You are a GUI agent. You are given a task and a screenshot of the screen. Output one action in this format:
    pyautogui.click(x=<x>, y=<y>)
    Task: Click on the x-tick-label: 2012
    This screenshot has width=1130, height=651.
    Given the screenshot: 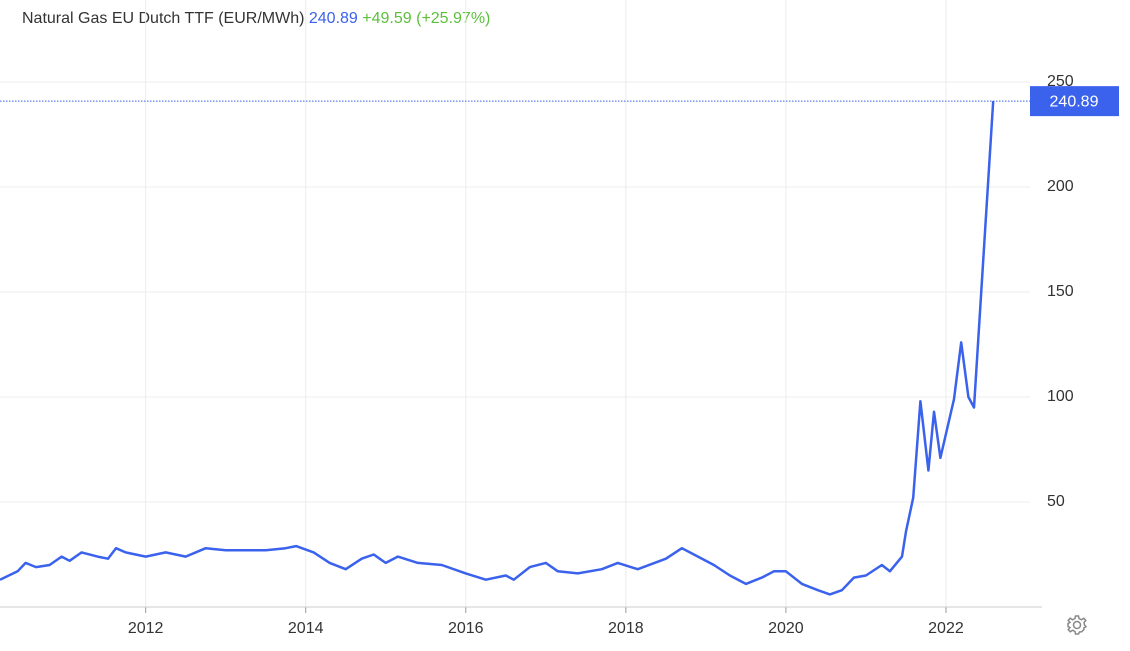 What is the action you would take?
    pyautogui.click(x=146, y=628)
    